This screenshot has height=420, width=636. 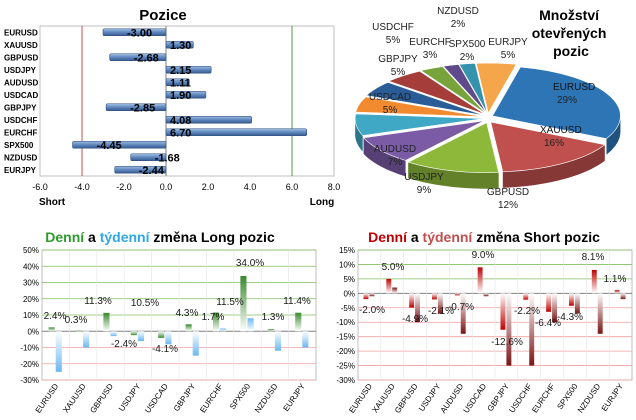 I want to click on category-label: XAUUSD, so click(x=21, y=45).